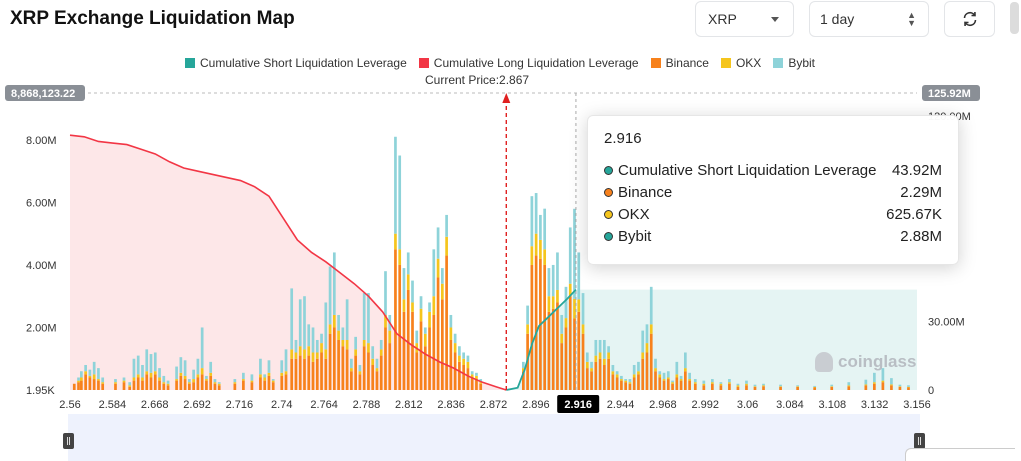 Image resolution: width=1021 pixels, height=461 pixels. What do you see at coordinates (1014, 18) in the screenshot?
I see `scrollbar-thumb` at bounding box center [1014, 18].